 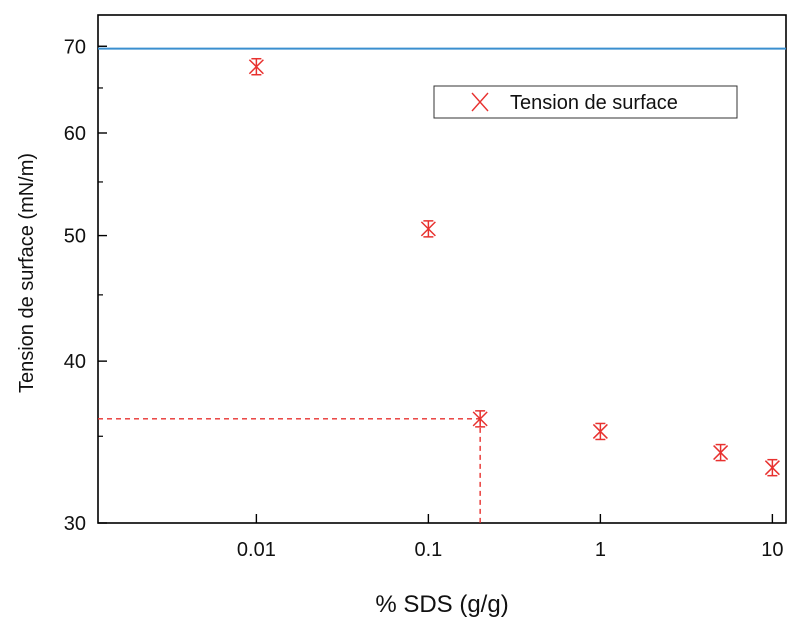 I want to click on y-axis-title: Tension de surface (mN/m), so click(x=27, y=273).